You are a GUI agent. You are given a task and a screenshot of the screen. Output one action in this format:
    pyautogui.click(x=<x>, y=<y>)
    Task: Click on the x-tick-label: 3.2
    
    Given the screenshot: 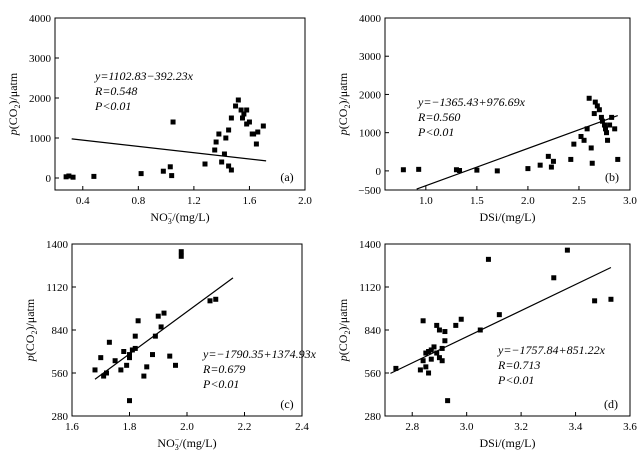 What is the action you would take?
    pyautogui.click(x=521, y=427)
    